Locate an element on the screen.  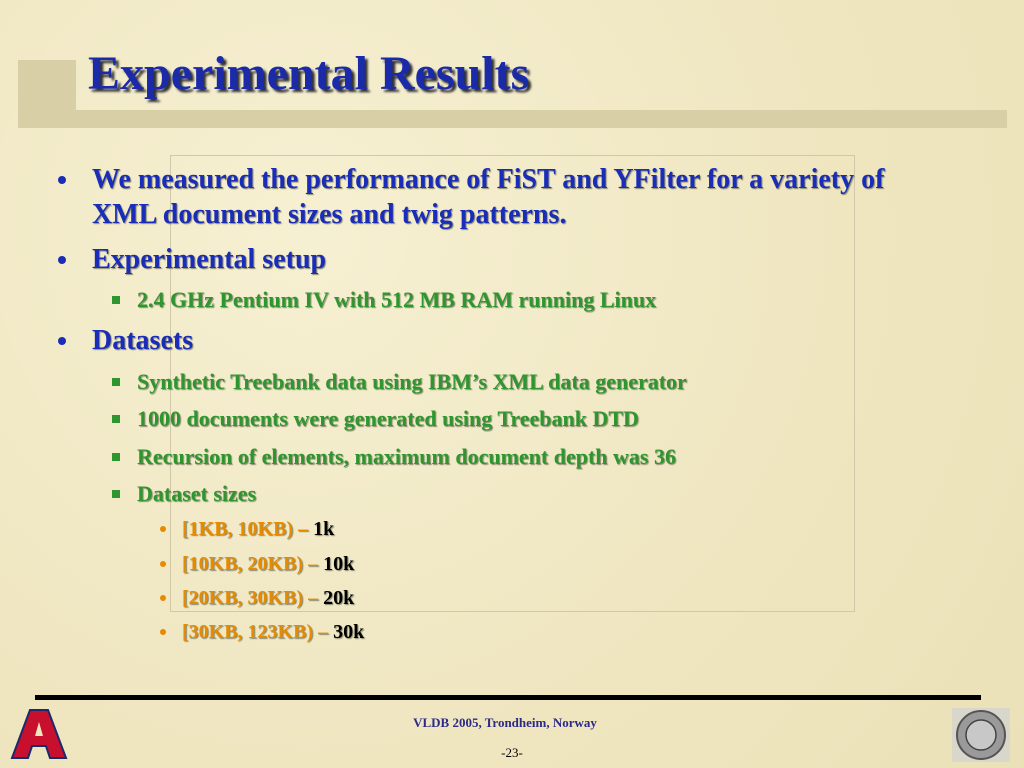
institution-seal is located at coordinates (981, 735).